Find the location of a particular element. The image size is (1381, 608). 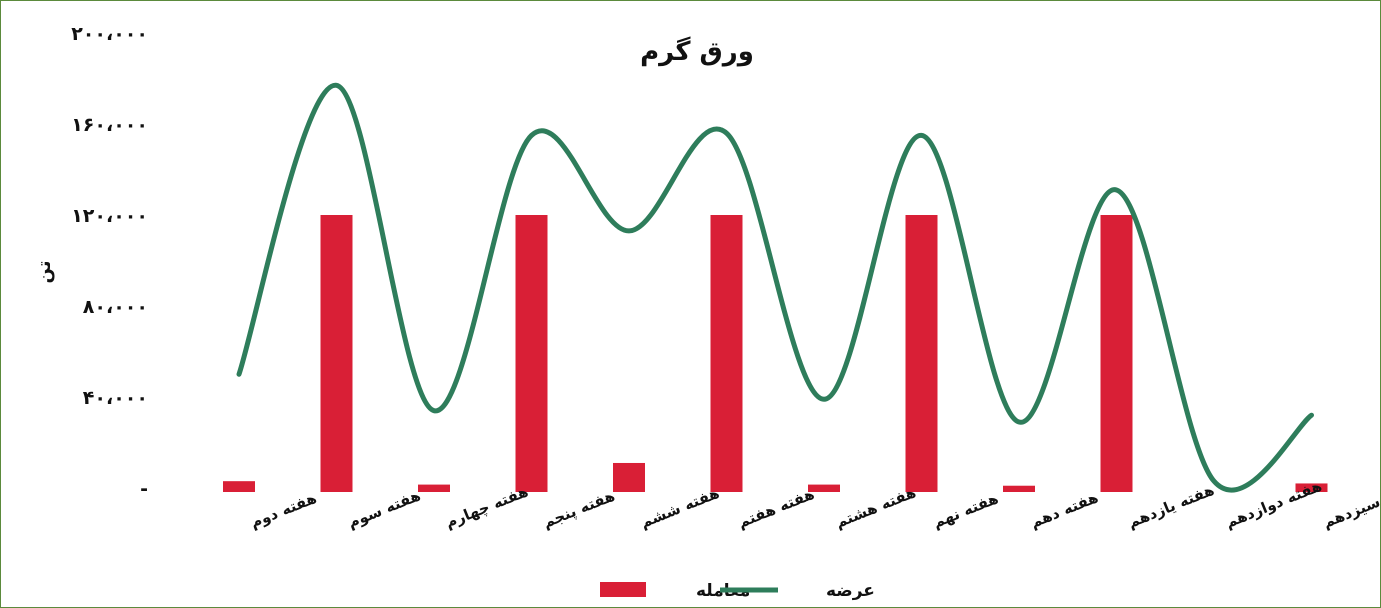

legend: معاملهعرضه is located at coordinates (737, 591).